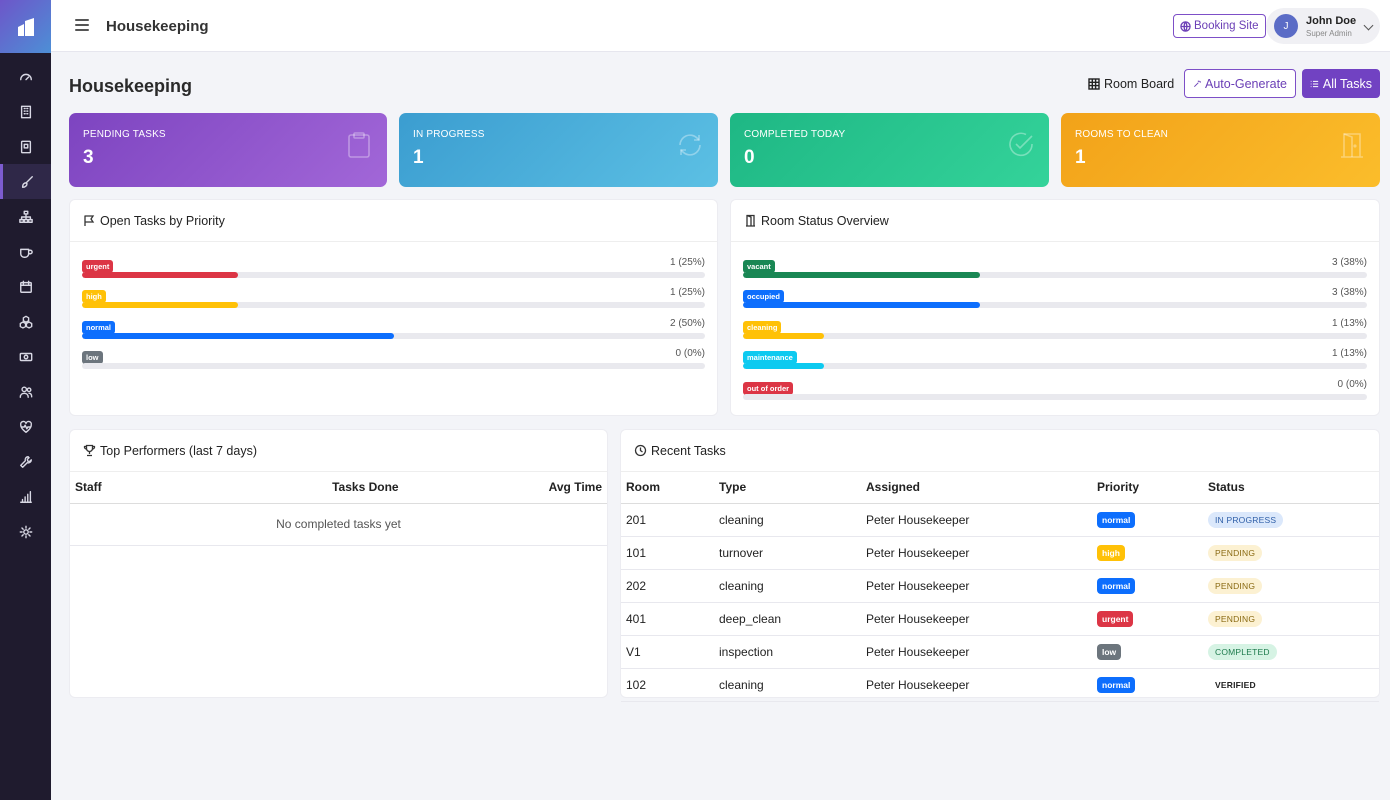  What do you see at coordinates (25, 391) in the screenshot?
I see `sidebar-item-guests` at bounding box center [25, 391].